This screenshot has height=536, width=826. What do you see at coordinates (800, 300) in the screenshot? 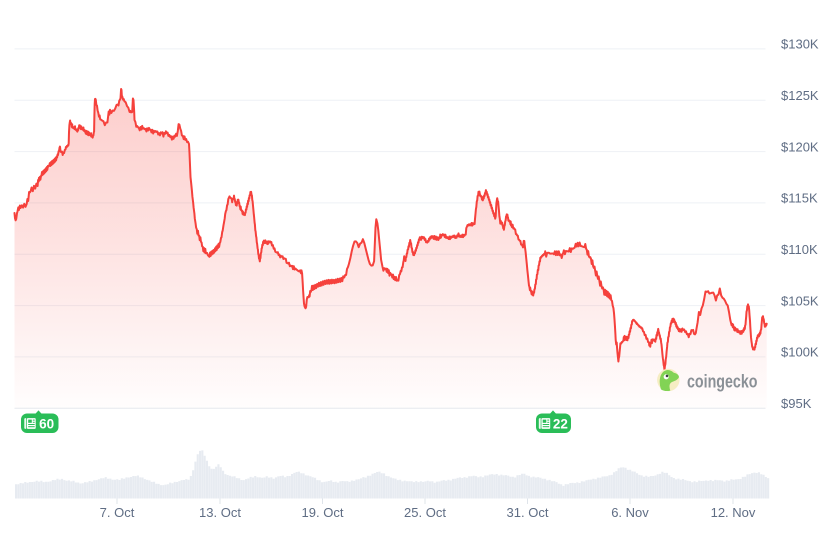
I see `svg-text: $105K` at bounding box center [800, 300].